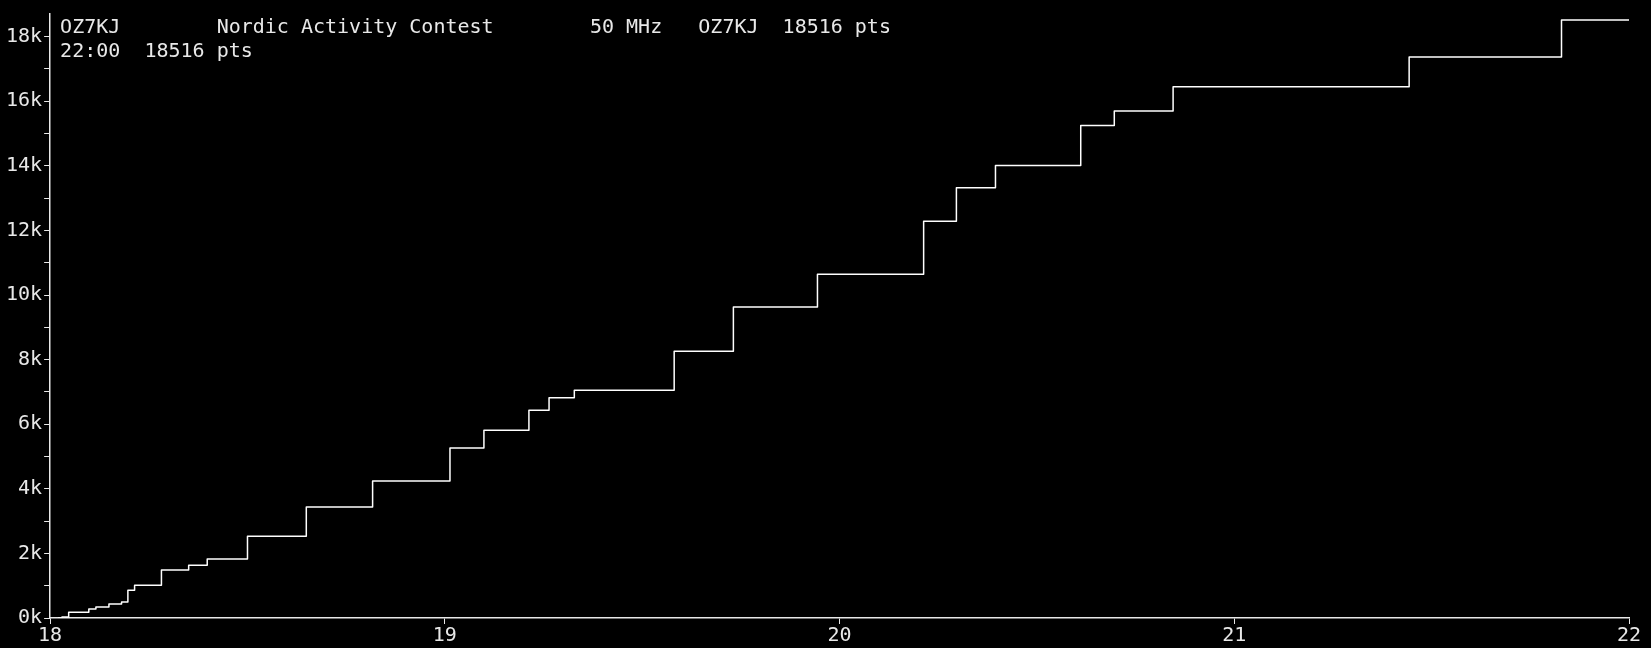  I want to click on x-tick-label: 20, so click(839, 634).